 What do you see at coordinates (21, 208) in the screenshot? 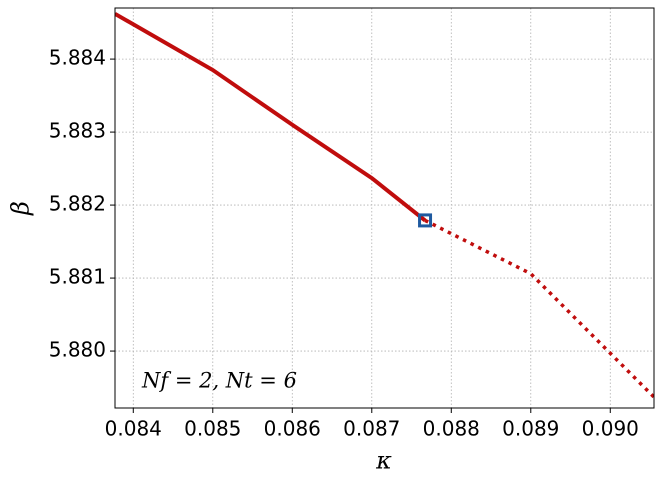
I see `y-axis-label: β` at bounding box center [21, 208].